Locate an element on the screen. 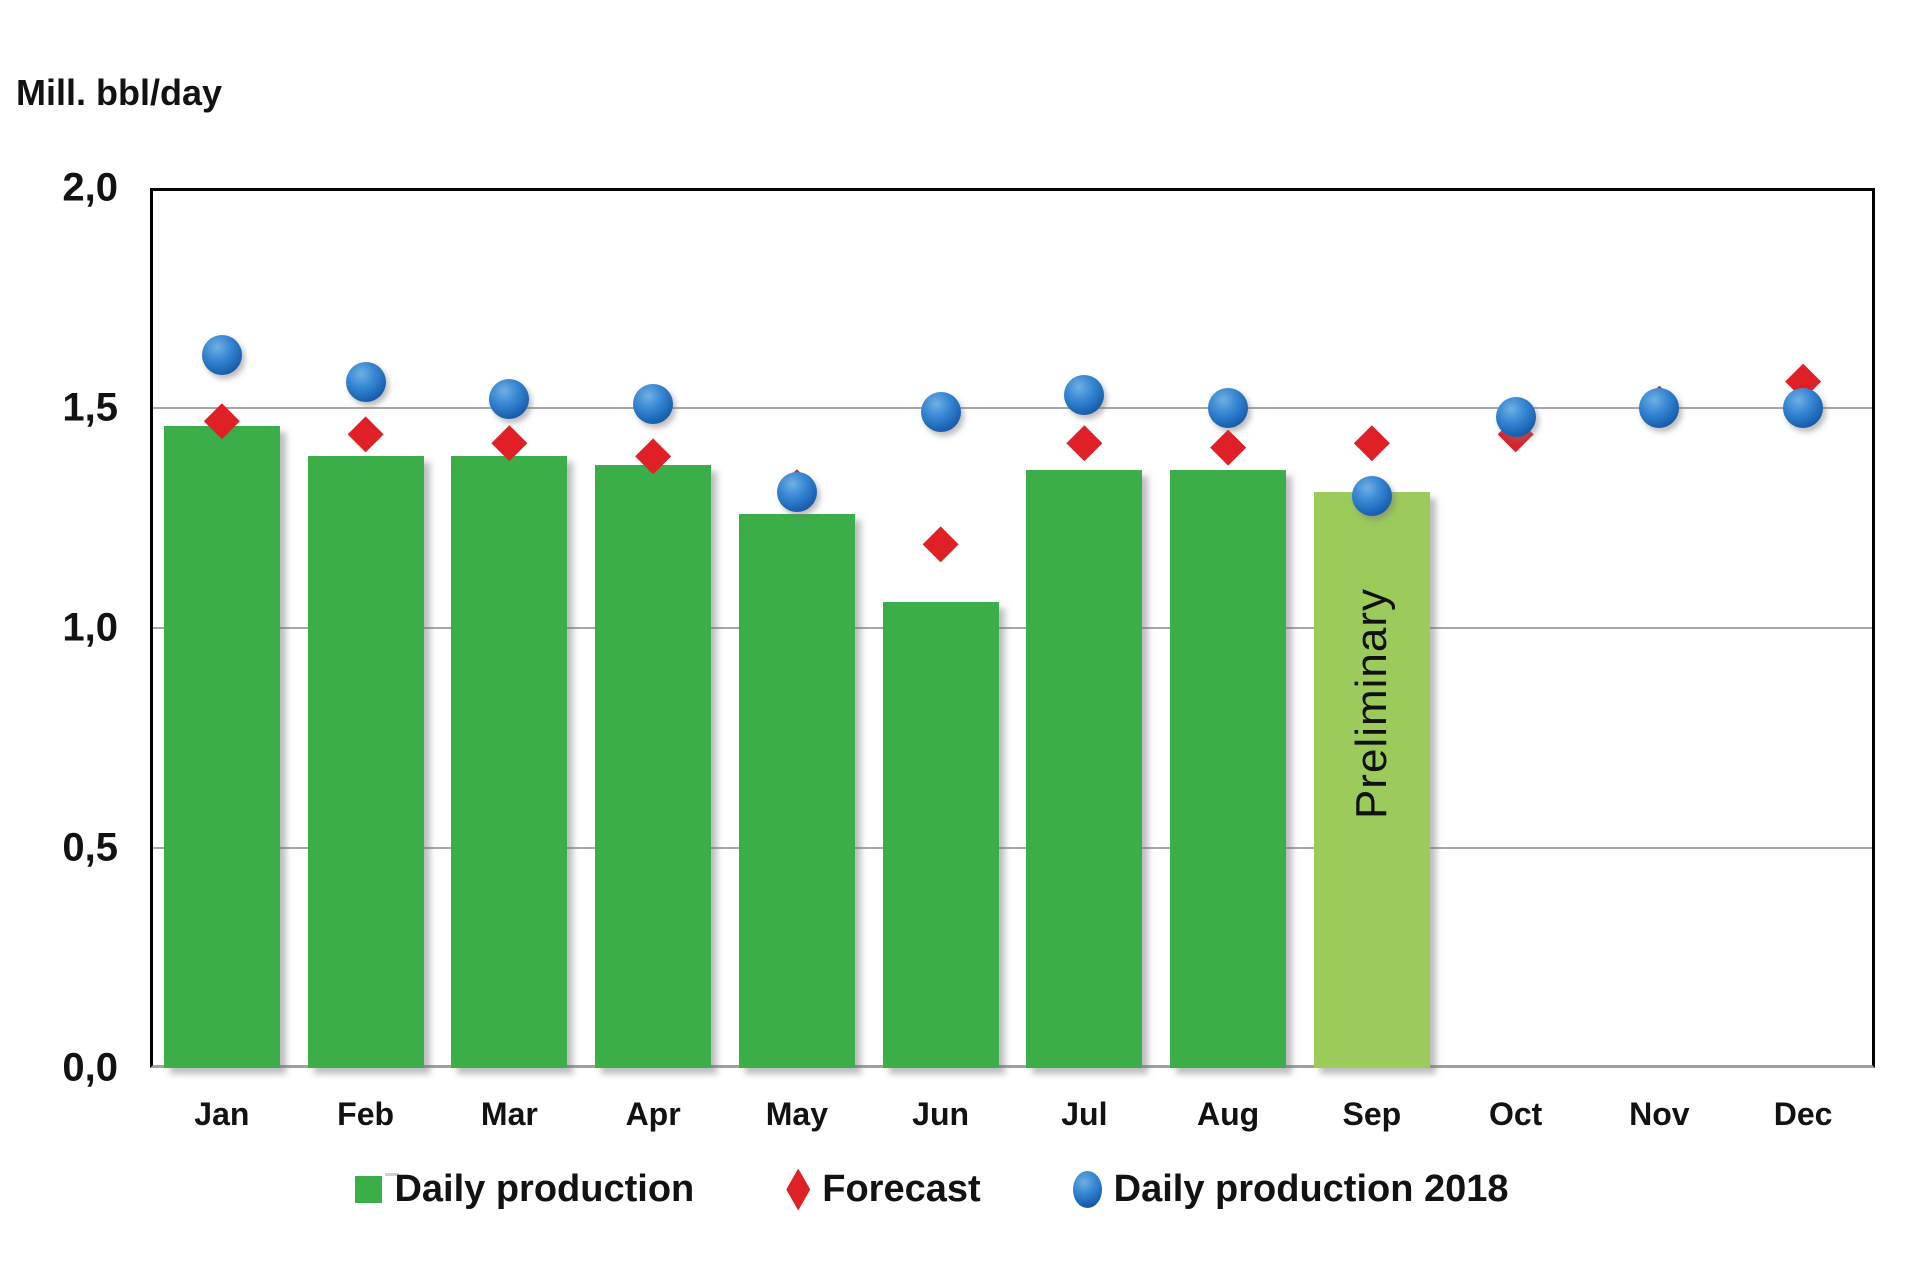 This screenshot has height=1276, width=1920. x-tick-label-mar: Mar is located at coordinates (509, 1114).